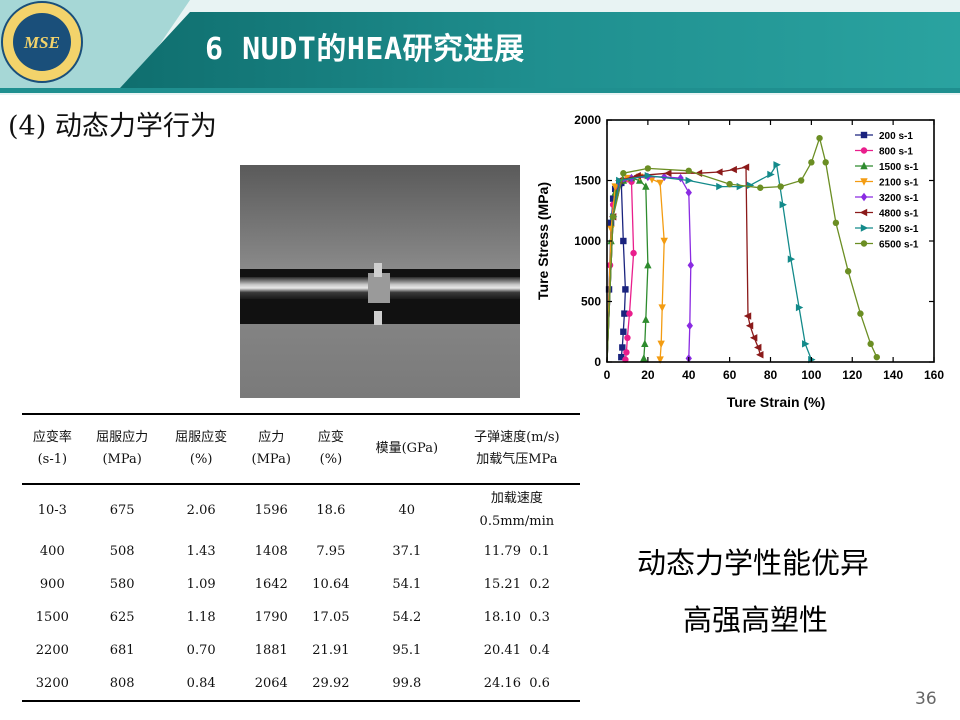 The height and width of the screenshot is (720, 960). I want to click on legend-label: 1500 s-1, so click(899, 167).